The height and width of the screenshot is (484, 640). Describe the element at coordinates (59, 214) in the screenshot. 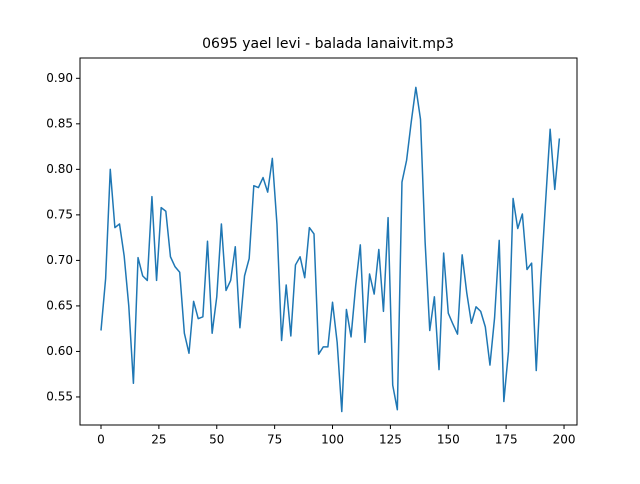

I see `y-tick-label: 0.75` at that location.